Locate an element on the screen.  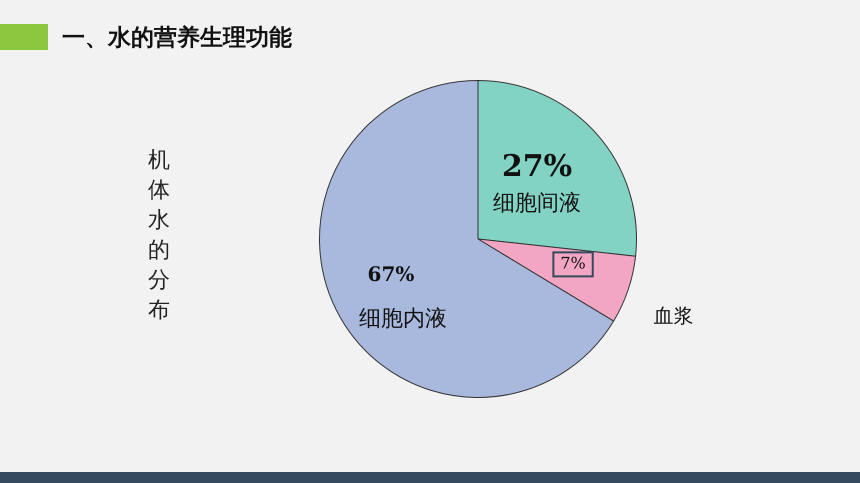
slice-label: 细胞内液 is located at coordinates (402, 319).